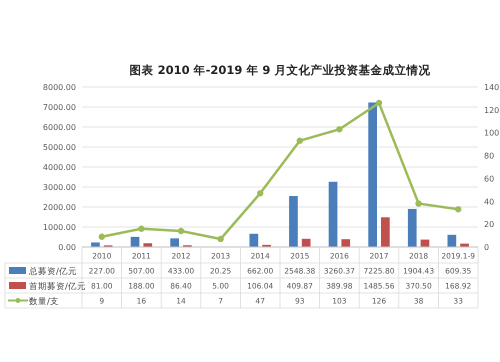  I want to click on legend-label: 数量/支, so click(44, 301).